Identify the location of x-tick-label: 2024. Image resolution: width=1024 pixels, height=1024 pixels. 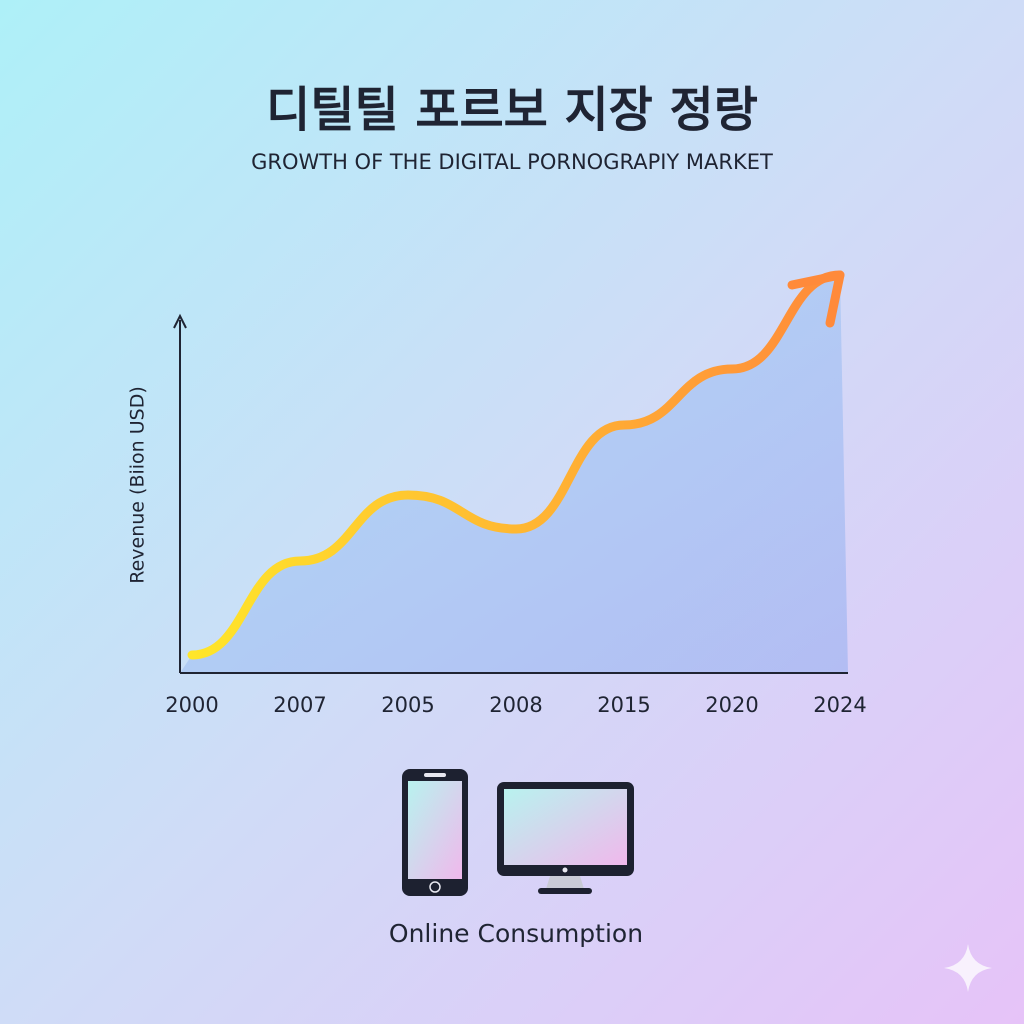
(839, 705).